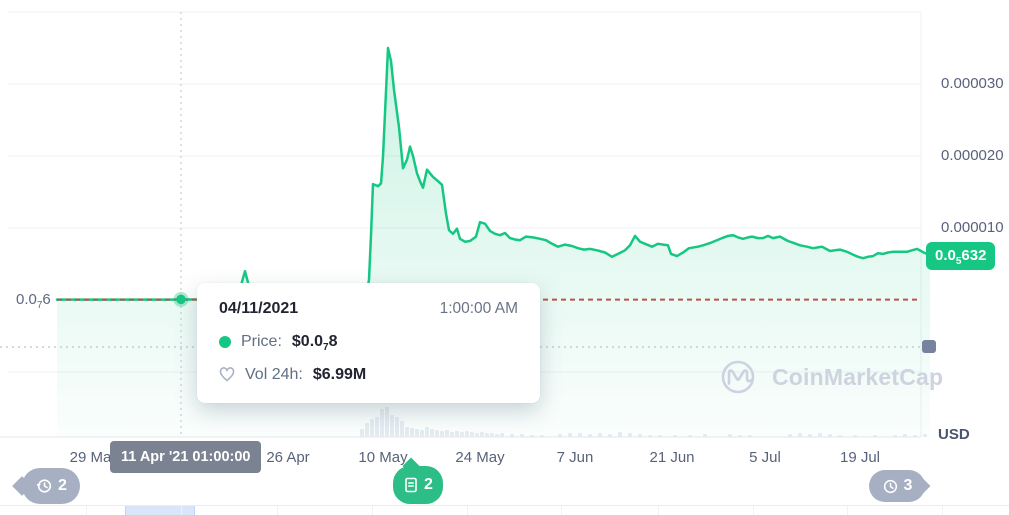 This screenshot has height=515, width=1009. Describe the element at coordinates (858, 376) in the screenshot. I see `watermark-text: CoinMarketCap` at that location.